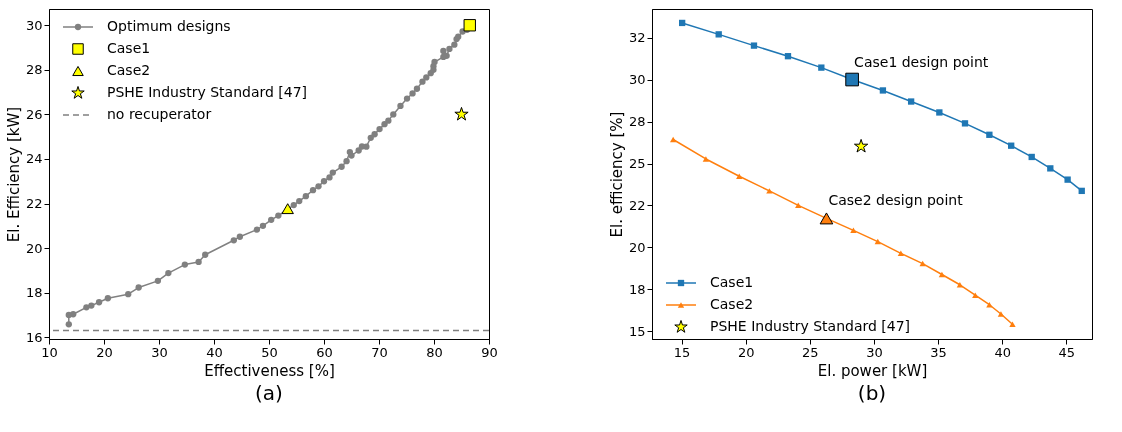 The image size is (1122, 432). Describe the element at coordinates (49, 352) in the screenshot. I see `x-tick-label: 10` at that location.